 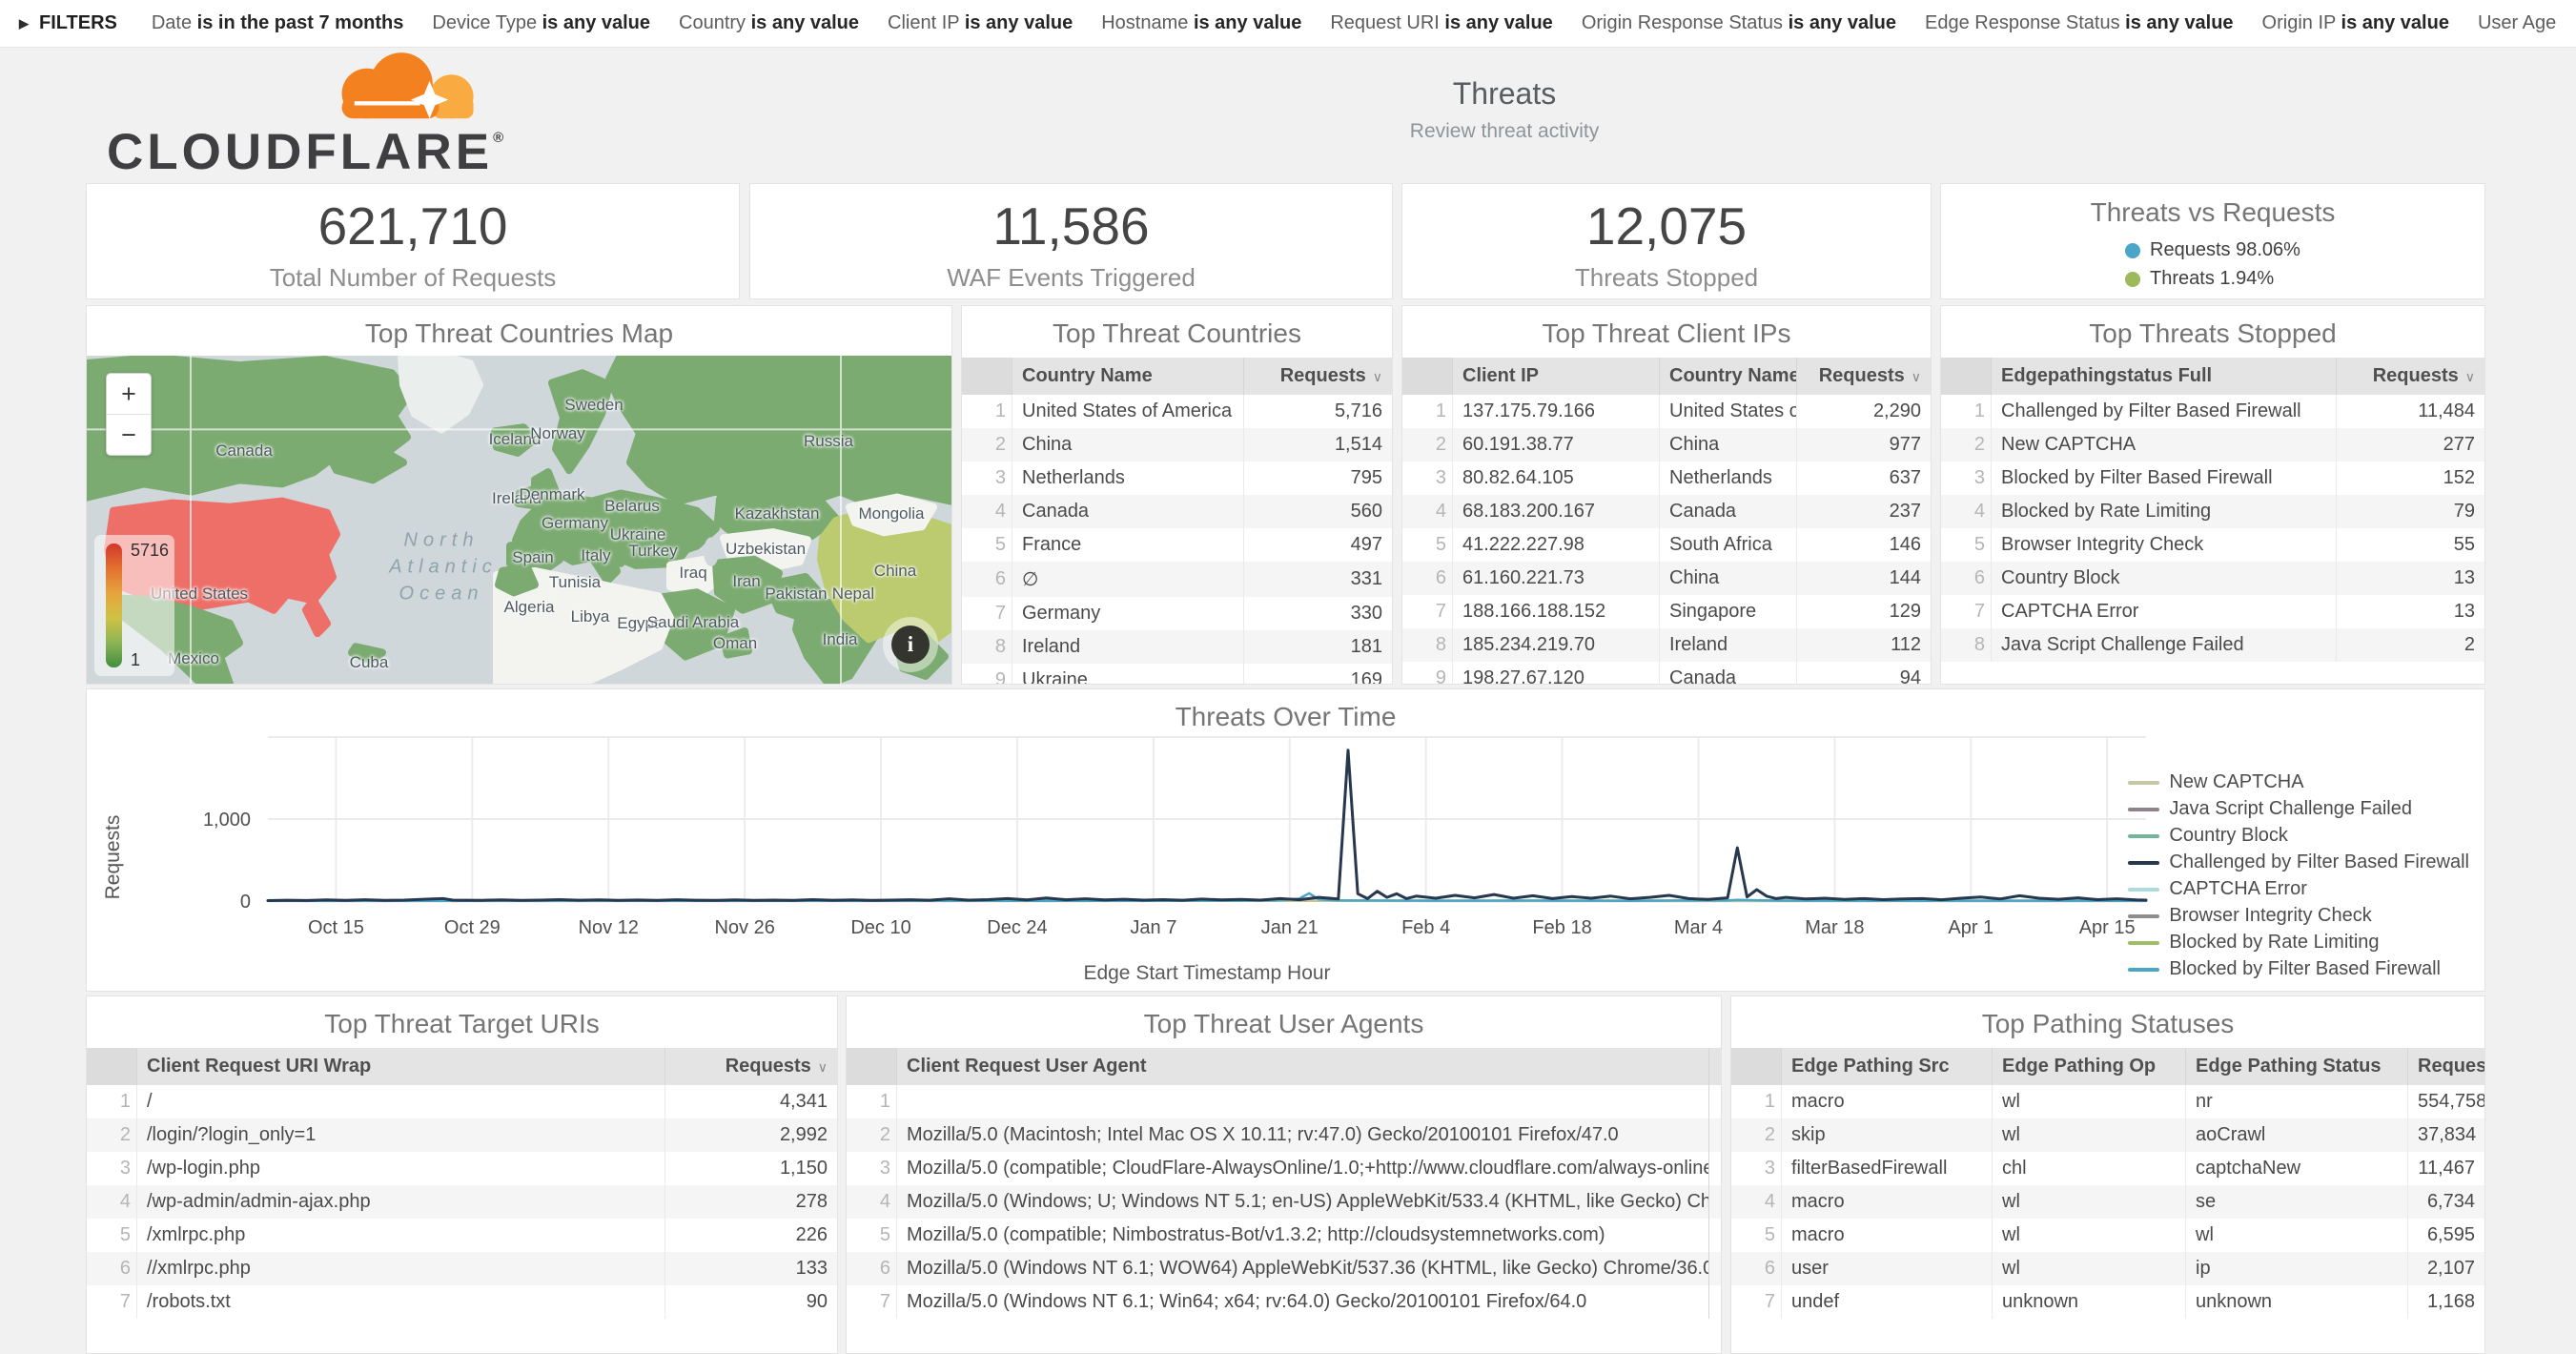 I want to click on filter-origin-ip: Origin IP is any value, so click(x=2356, y=23).